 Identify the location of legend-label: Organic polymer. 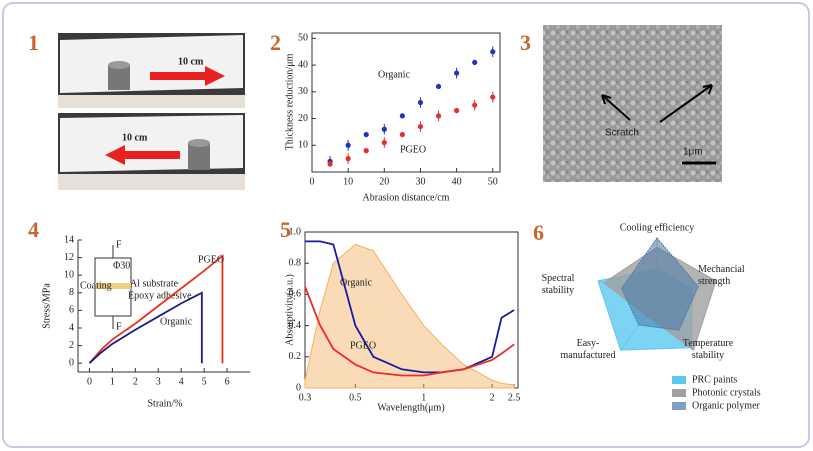
(726, 405).